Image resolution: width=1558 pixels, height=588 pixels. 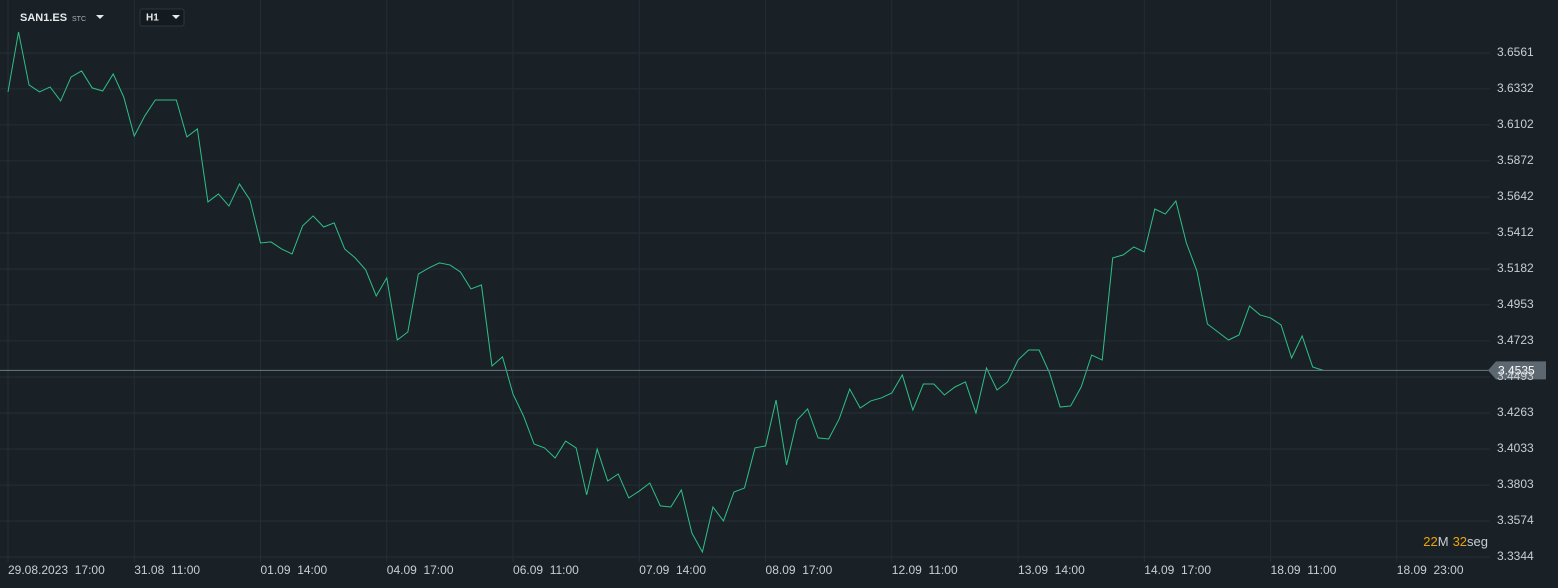 I want to click on current-price-tag, so click(x=1517, y=370).